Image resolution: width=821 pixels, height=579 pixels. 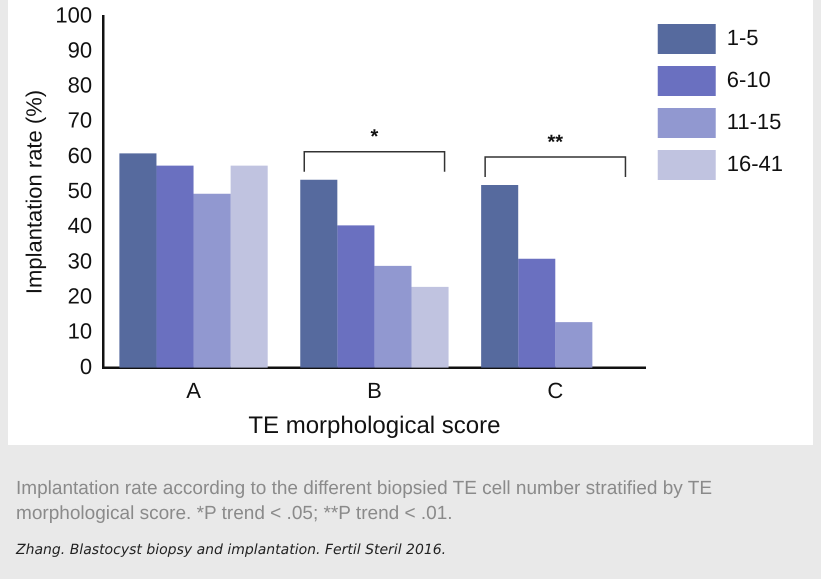 I want to click on y-tick-label: 90, so click(x=80, y=49).